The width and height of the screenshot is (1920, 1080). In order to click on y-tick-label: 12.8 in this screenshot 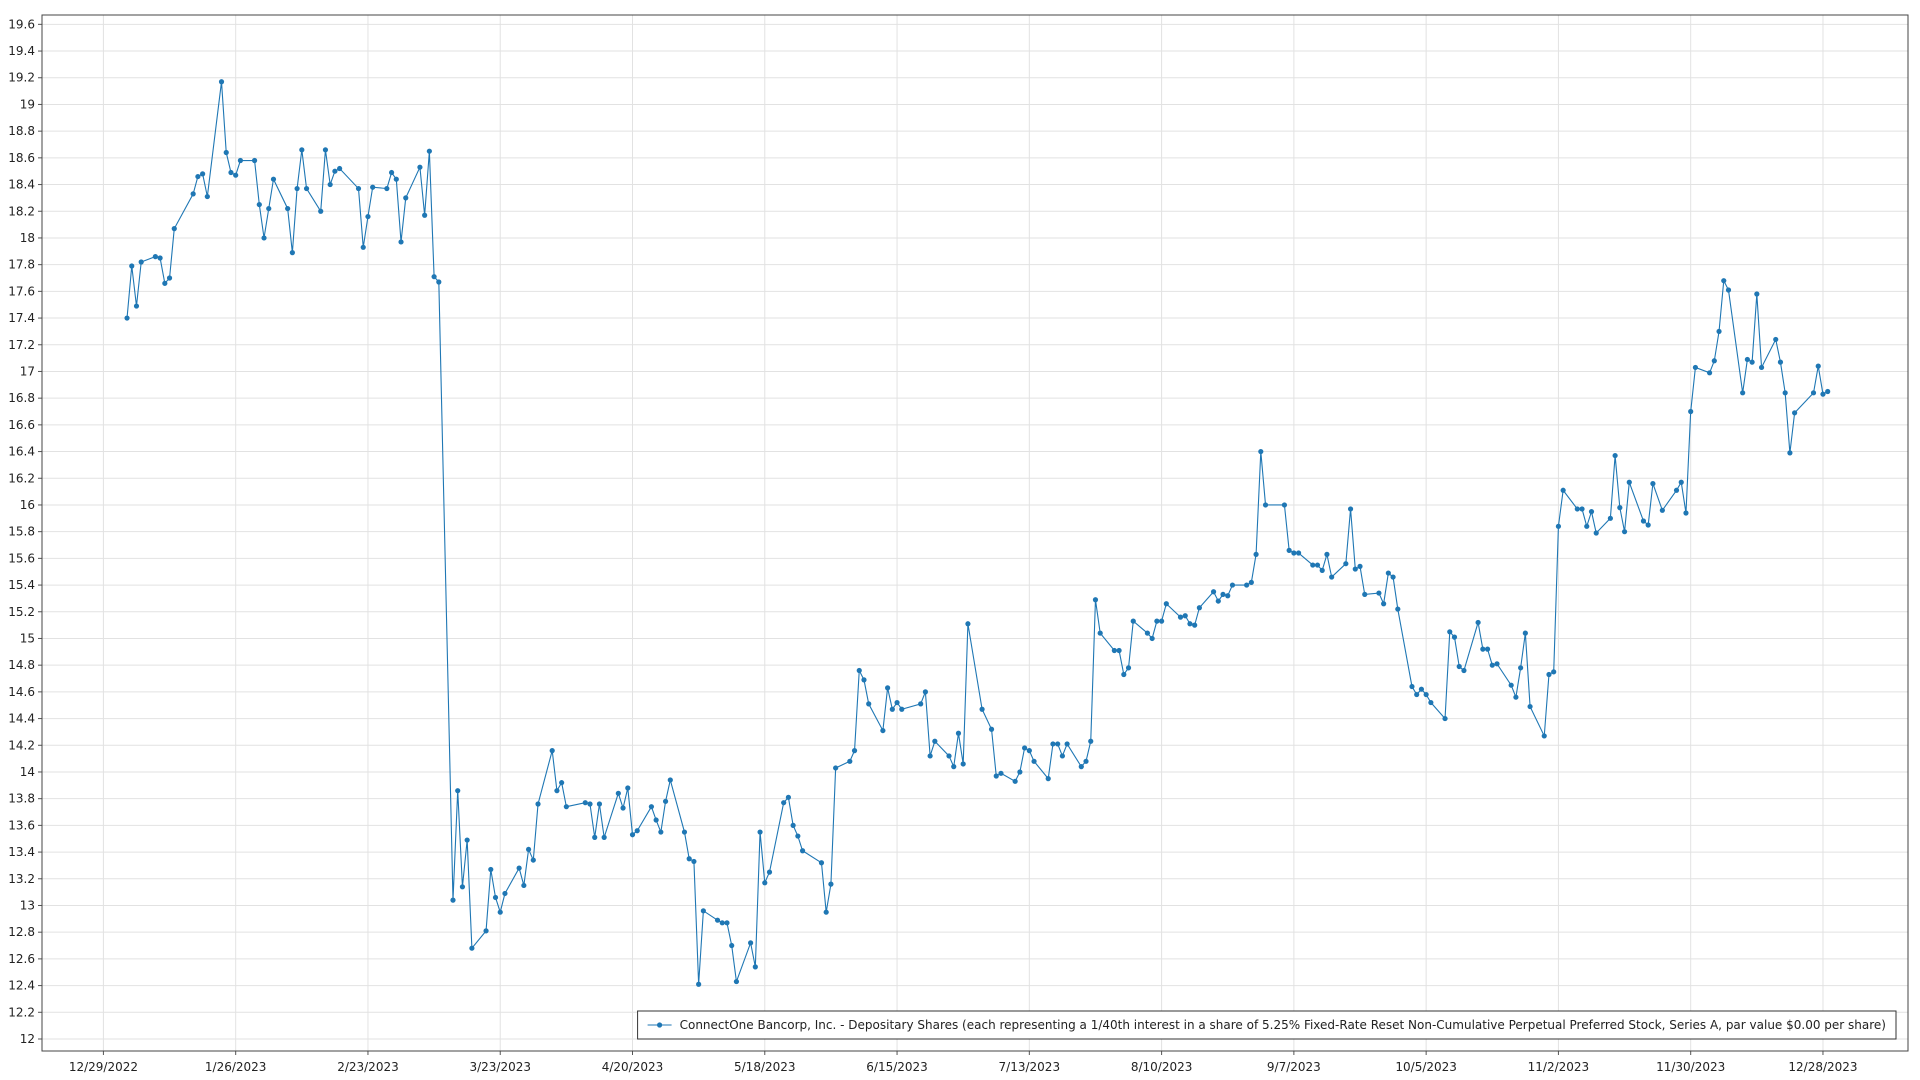, I will do `click(21, 932)`.